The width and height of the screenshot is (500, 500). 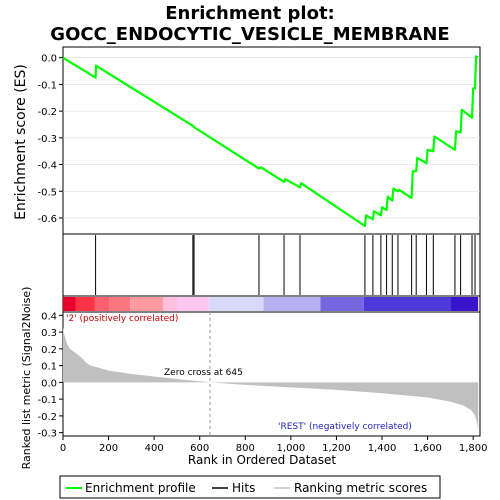 I want to click on legend-label-enrichment: Enrichment profile, so click(x=140, y=488).